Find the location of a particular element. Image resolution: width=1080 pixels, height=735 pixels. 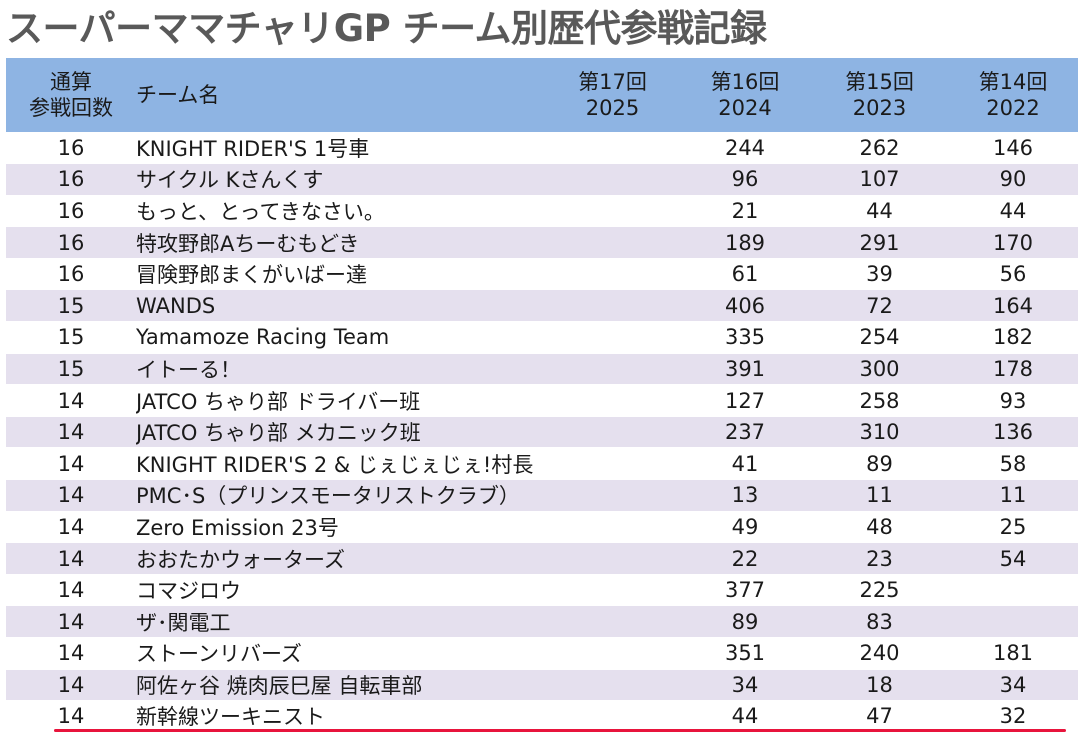

cell-2024: 335 is located at coordinates (745, 337).